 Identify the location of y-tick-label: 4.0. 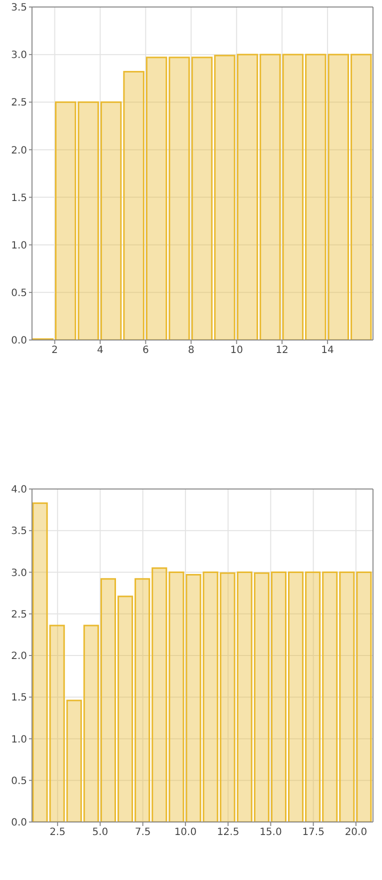
(19, 490).